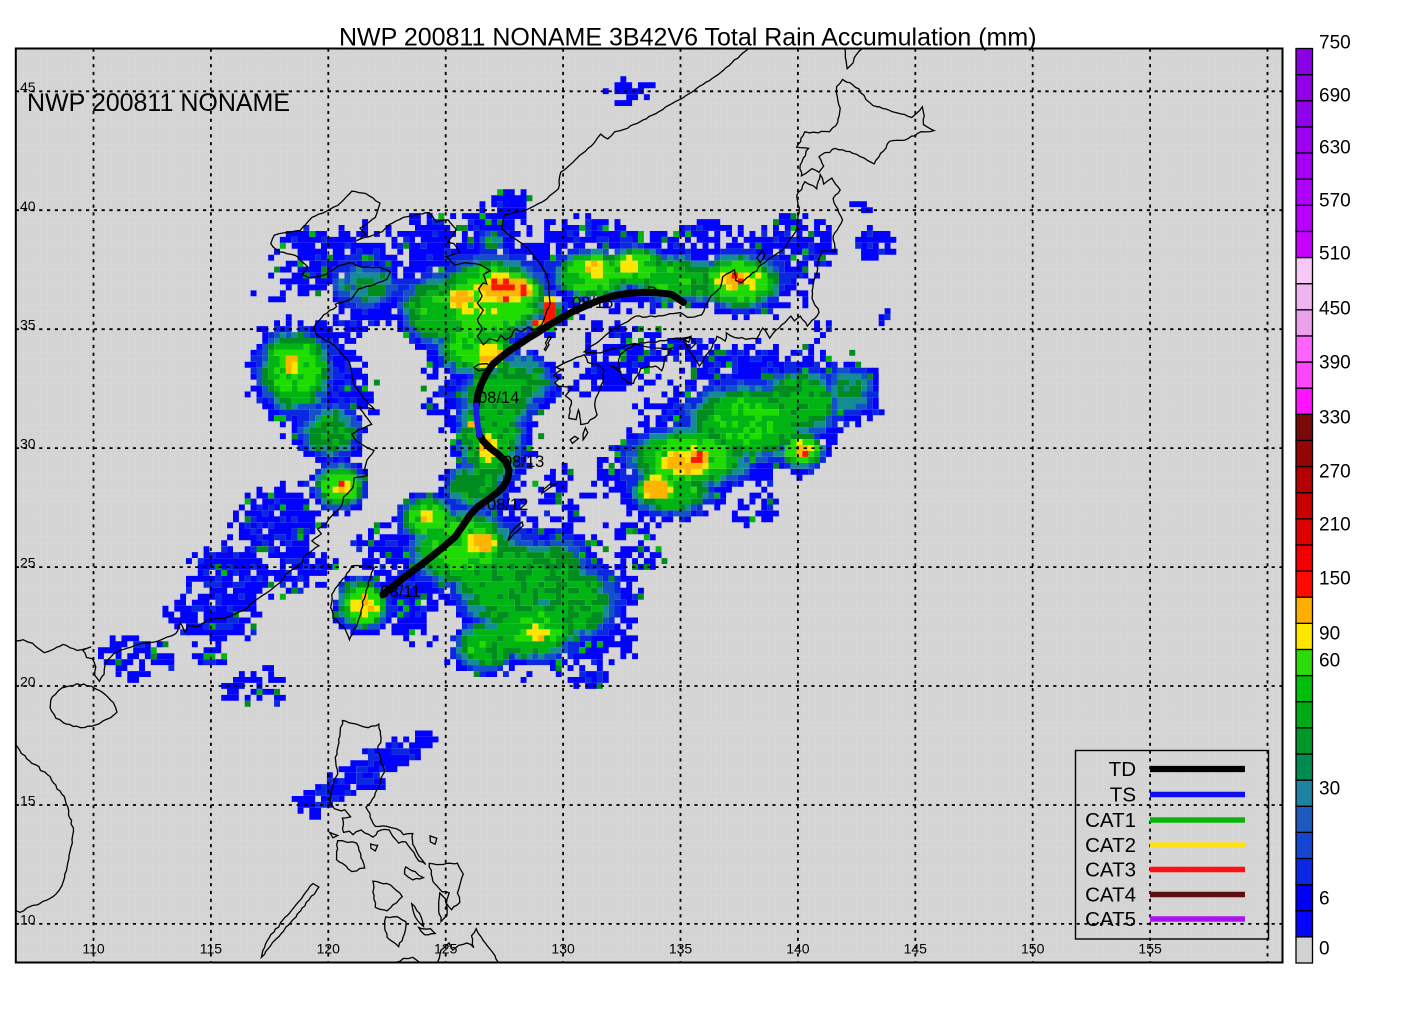 The width and height of the screenshot is (1425, 1018). What do you see at coordinates (1335, 254) in the screenshot?
I see `svg-text: 510` at bounding box center [1335, 254].